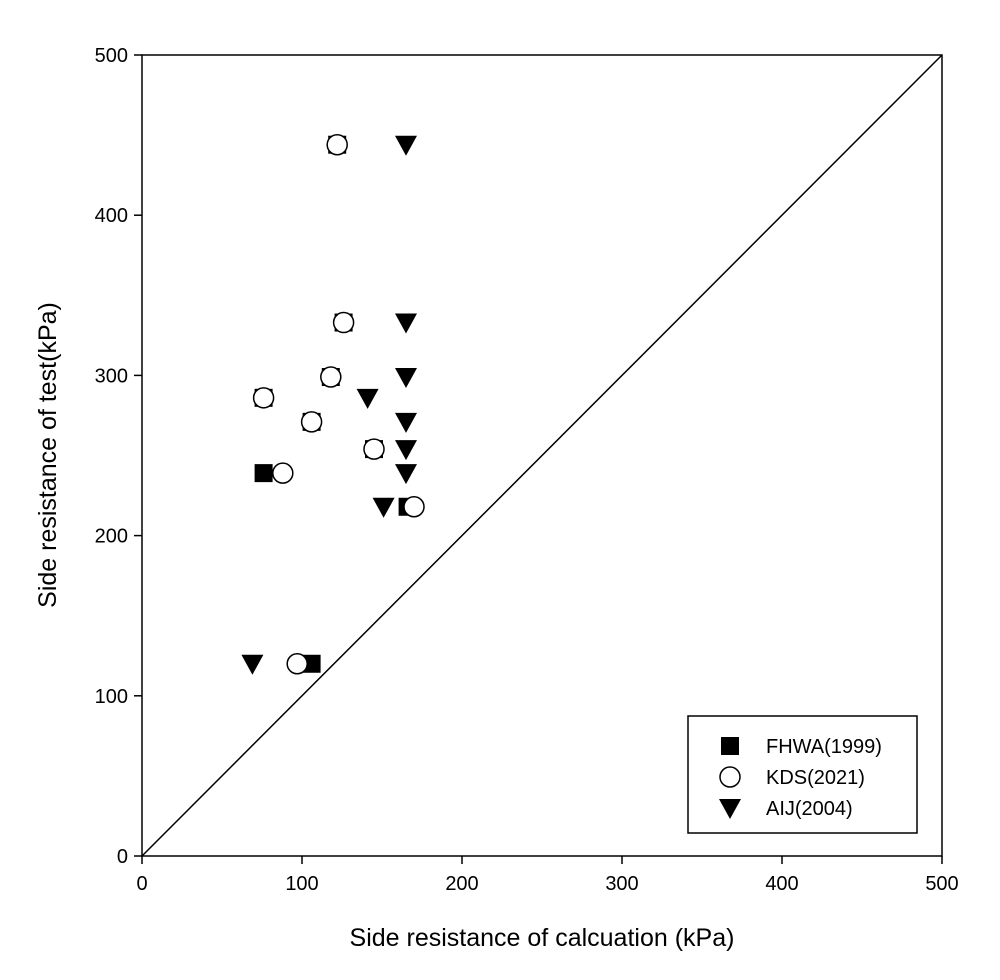 The height and width of the screenshot is (980, 1000). Describe the element at coordinates (815, 778) in the screenshot. I see `legend-label: KDS(2021)` at that location.